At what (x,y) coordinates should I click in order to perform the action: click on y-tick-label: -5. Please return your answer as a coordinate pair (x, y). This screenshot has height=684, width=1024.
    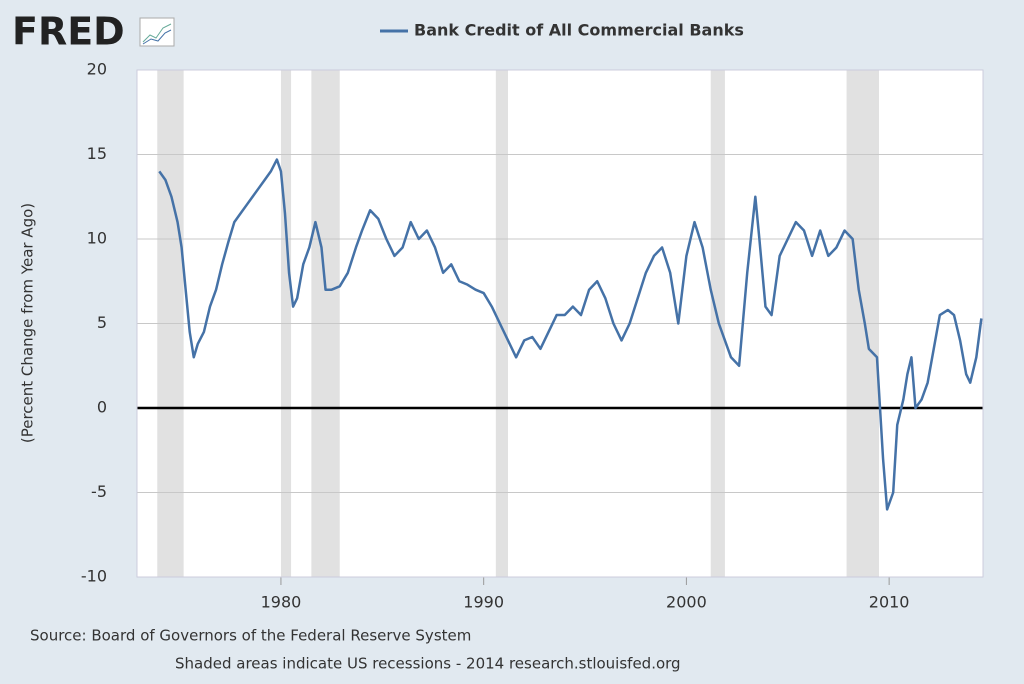
    Looking at the image, I should click on (99, 491).